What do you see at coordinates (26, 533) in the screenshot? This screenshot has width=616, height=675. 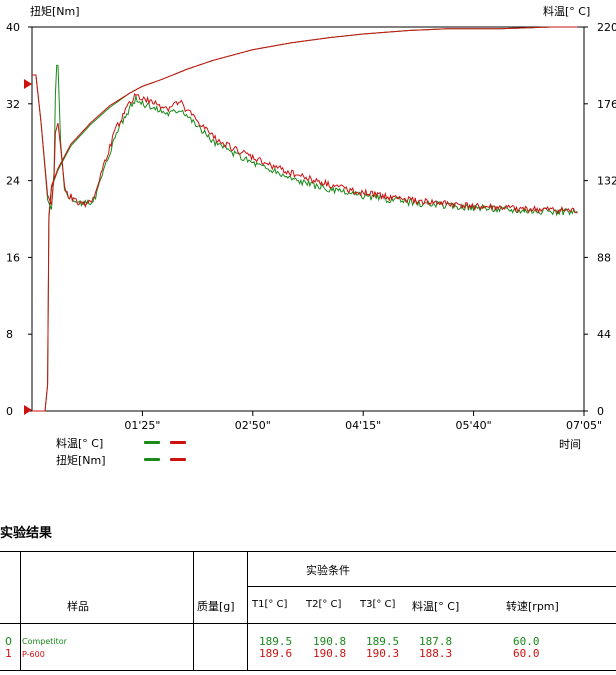 I see `results-heading: 实验结果` at bounding box center [26, 533].